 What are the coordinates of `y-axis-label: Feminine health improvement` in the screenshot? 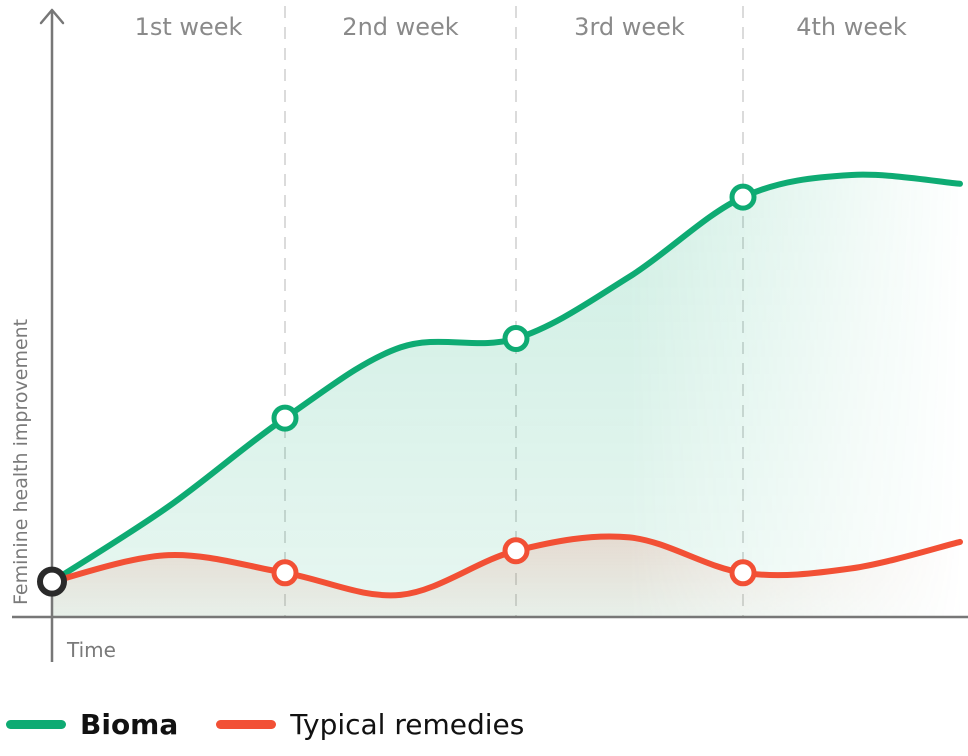 It's located at (21, 462).